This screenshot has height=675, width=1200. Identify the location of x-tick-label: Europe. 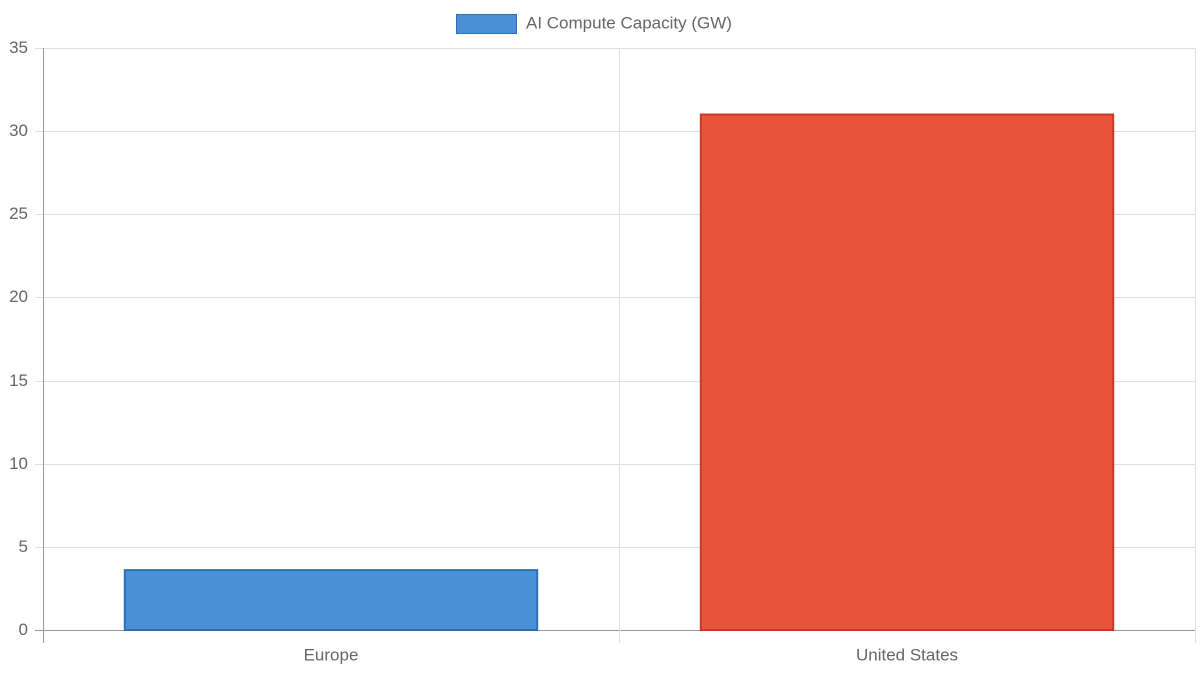
(331, 654).